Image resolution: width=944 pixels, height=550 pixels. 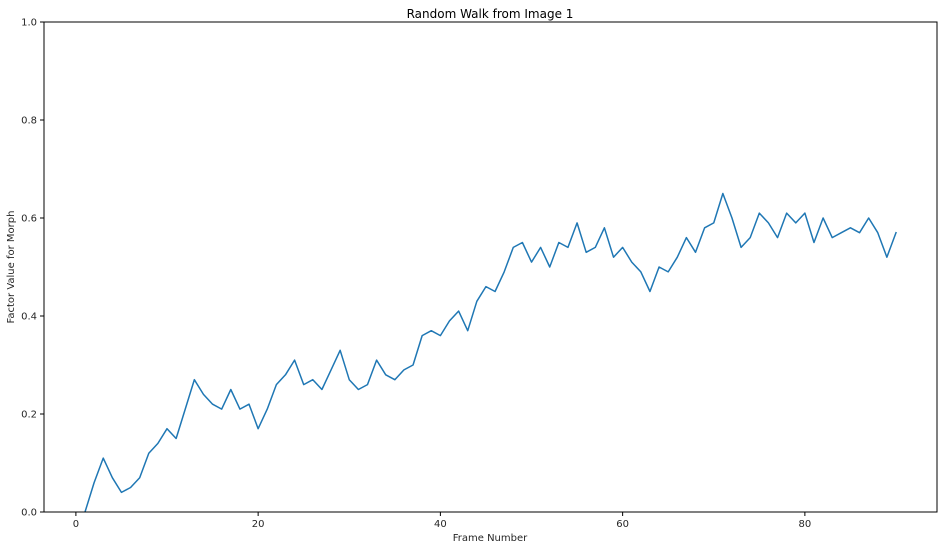 What do you see at coordinates (11, 267) in the screenshot?
I see `y-axis-label: Factor Value for Morph` at bounding box center [11, 267].